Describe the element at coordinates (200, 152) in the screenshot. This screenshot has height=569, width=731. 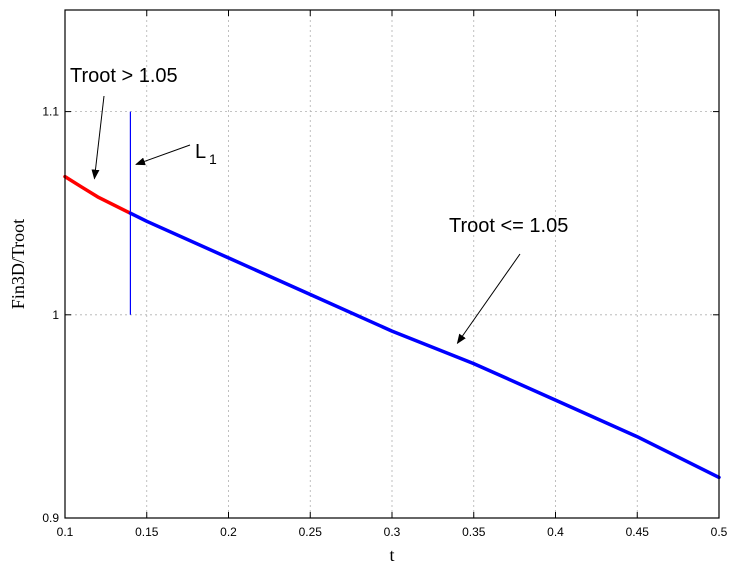
I see `annotation-l1: L` at that location.